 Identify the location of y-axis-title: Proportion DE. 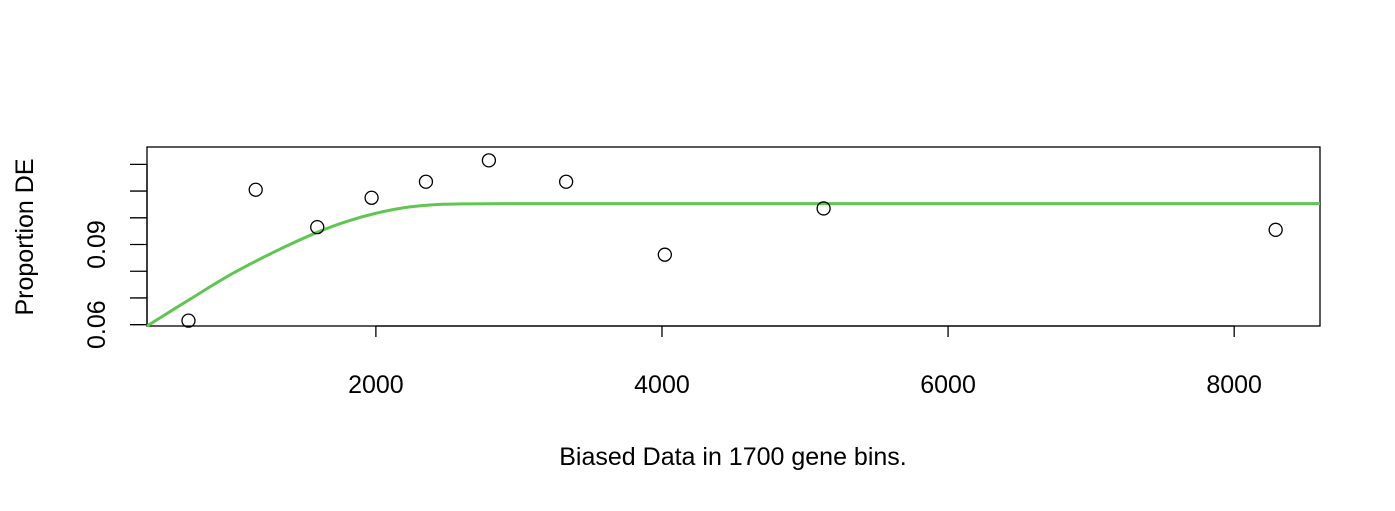
(25, 236).